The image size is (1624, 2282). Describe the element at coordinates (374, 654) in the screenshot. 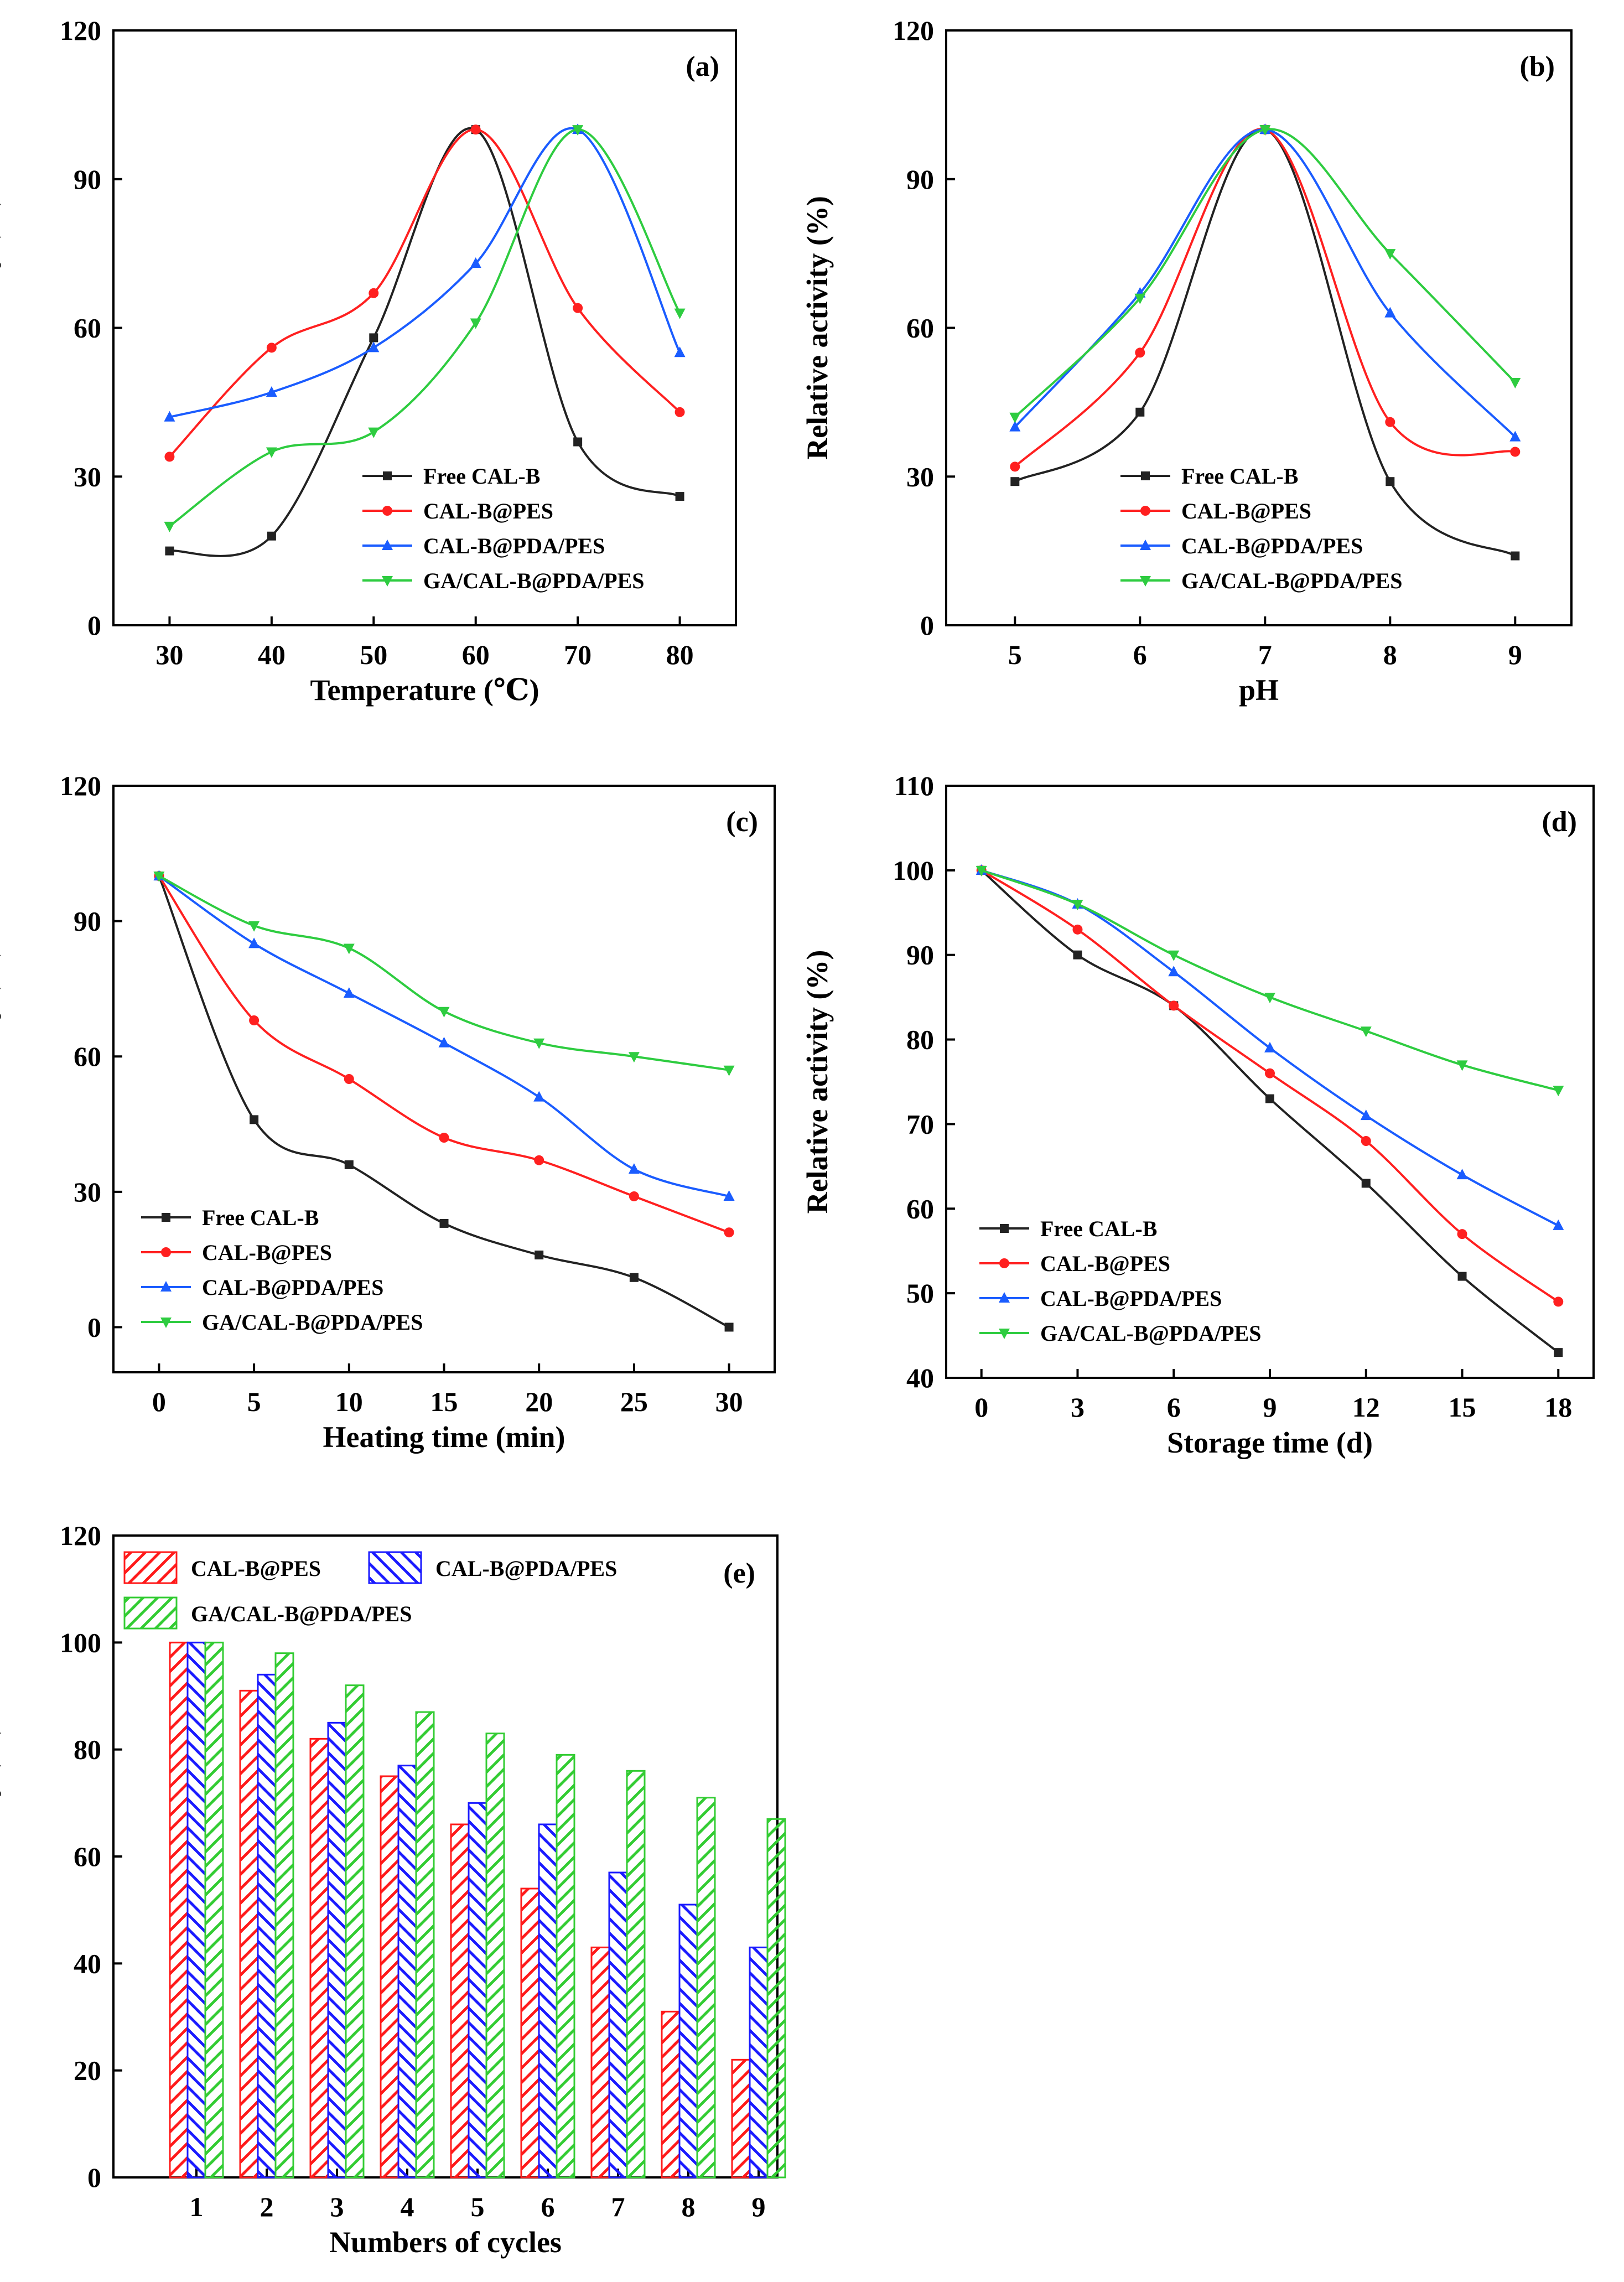

I see `x-tick-label: 50` at that location.